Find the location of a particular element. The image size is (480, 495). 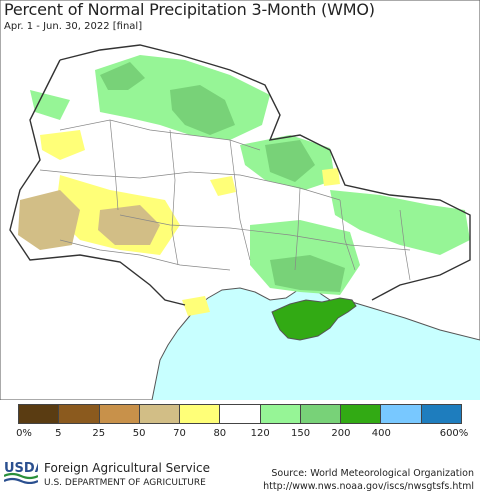

green-region-east is located at coordinates (400, 222).